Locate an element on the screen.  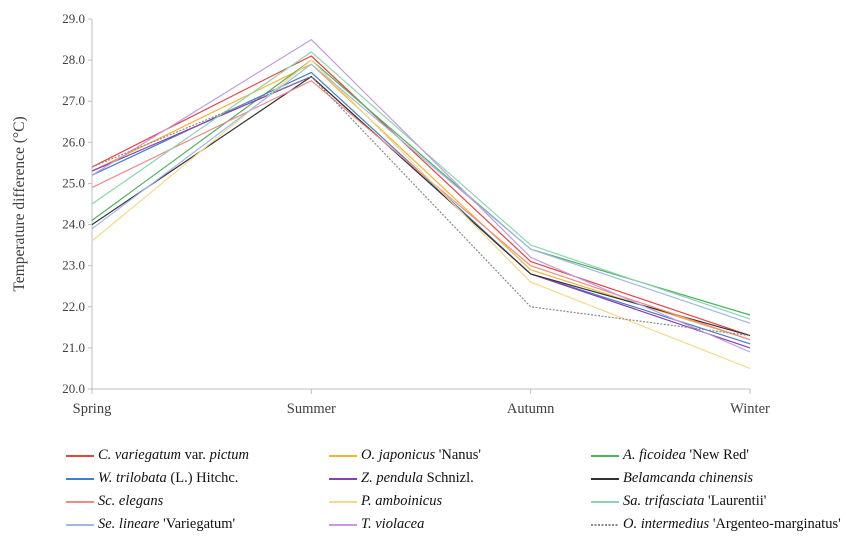
legend-item: Belamcanda chinensis is located at coordinates (721, 478).